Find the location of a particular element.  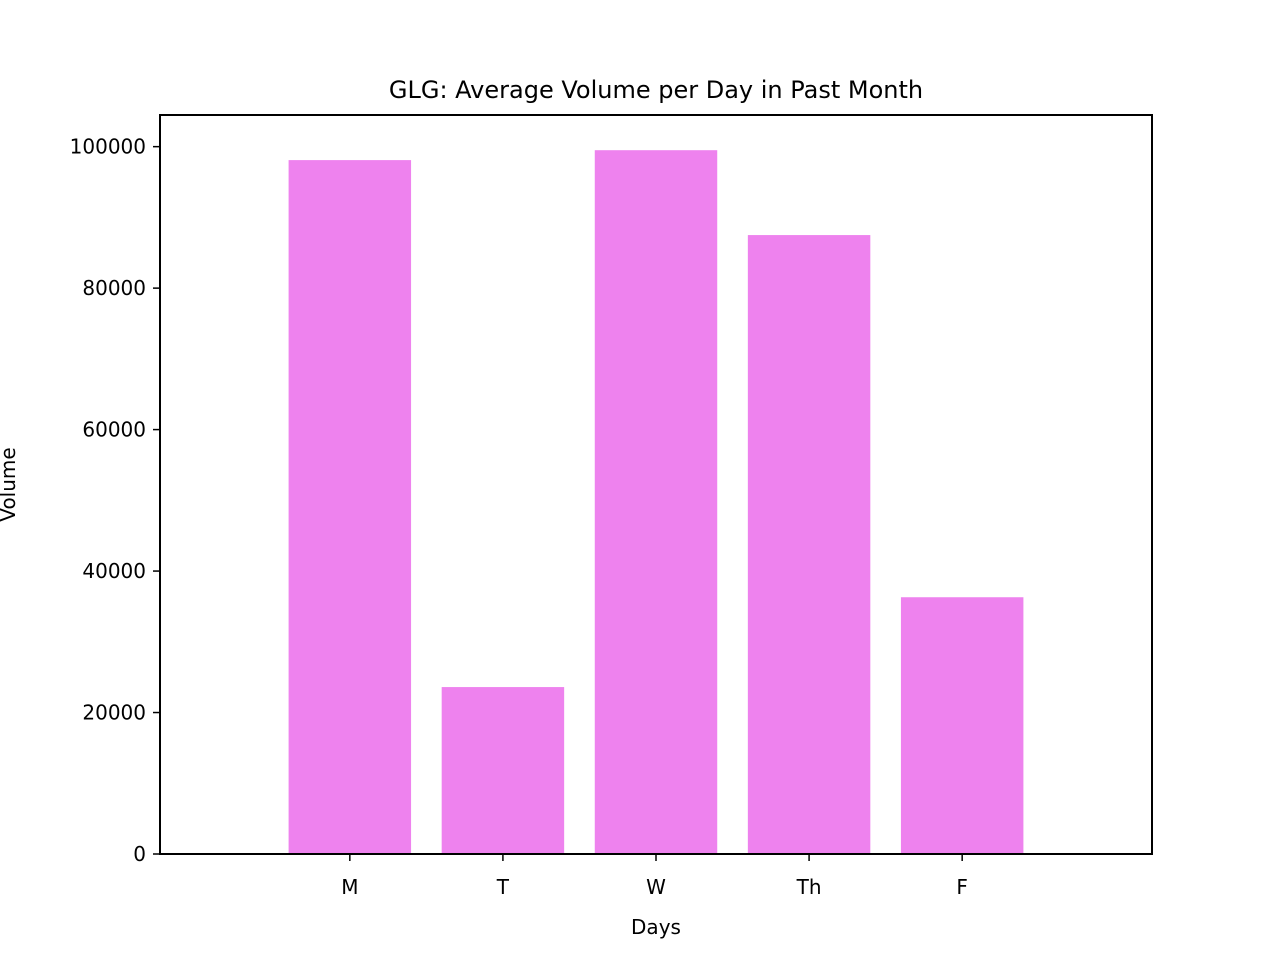

y-tick-label: 80000 is located at coordinates (114, 288).